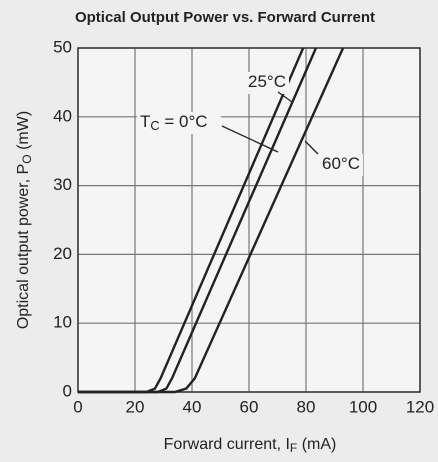  What do you see at coordinates (23, 133) in the screenshot?
I see `y-axis-label-part: (mW)` at bounding box center [23, 133].